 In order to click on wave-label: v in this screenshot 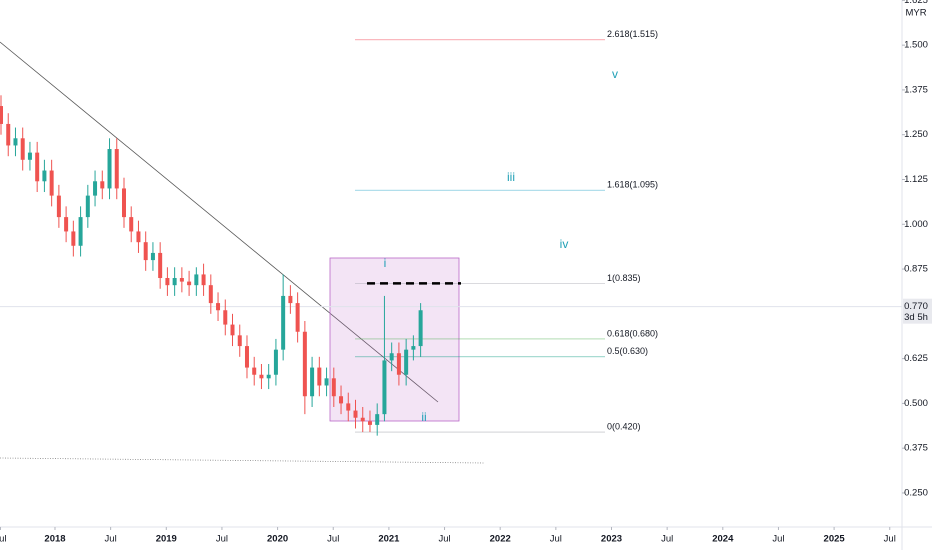, I will do `click(615, 74)`.